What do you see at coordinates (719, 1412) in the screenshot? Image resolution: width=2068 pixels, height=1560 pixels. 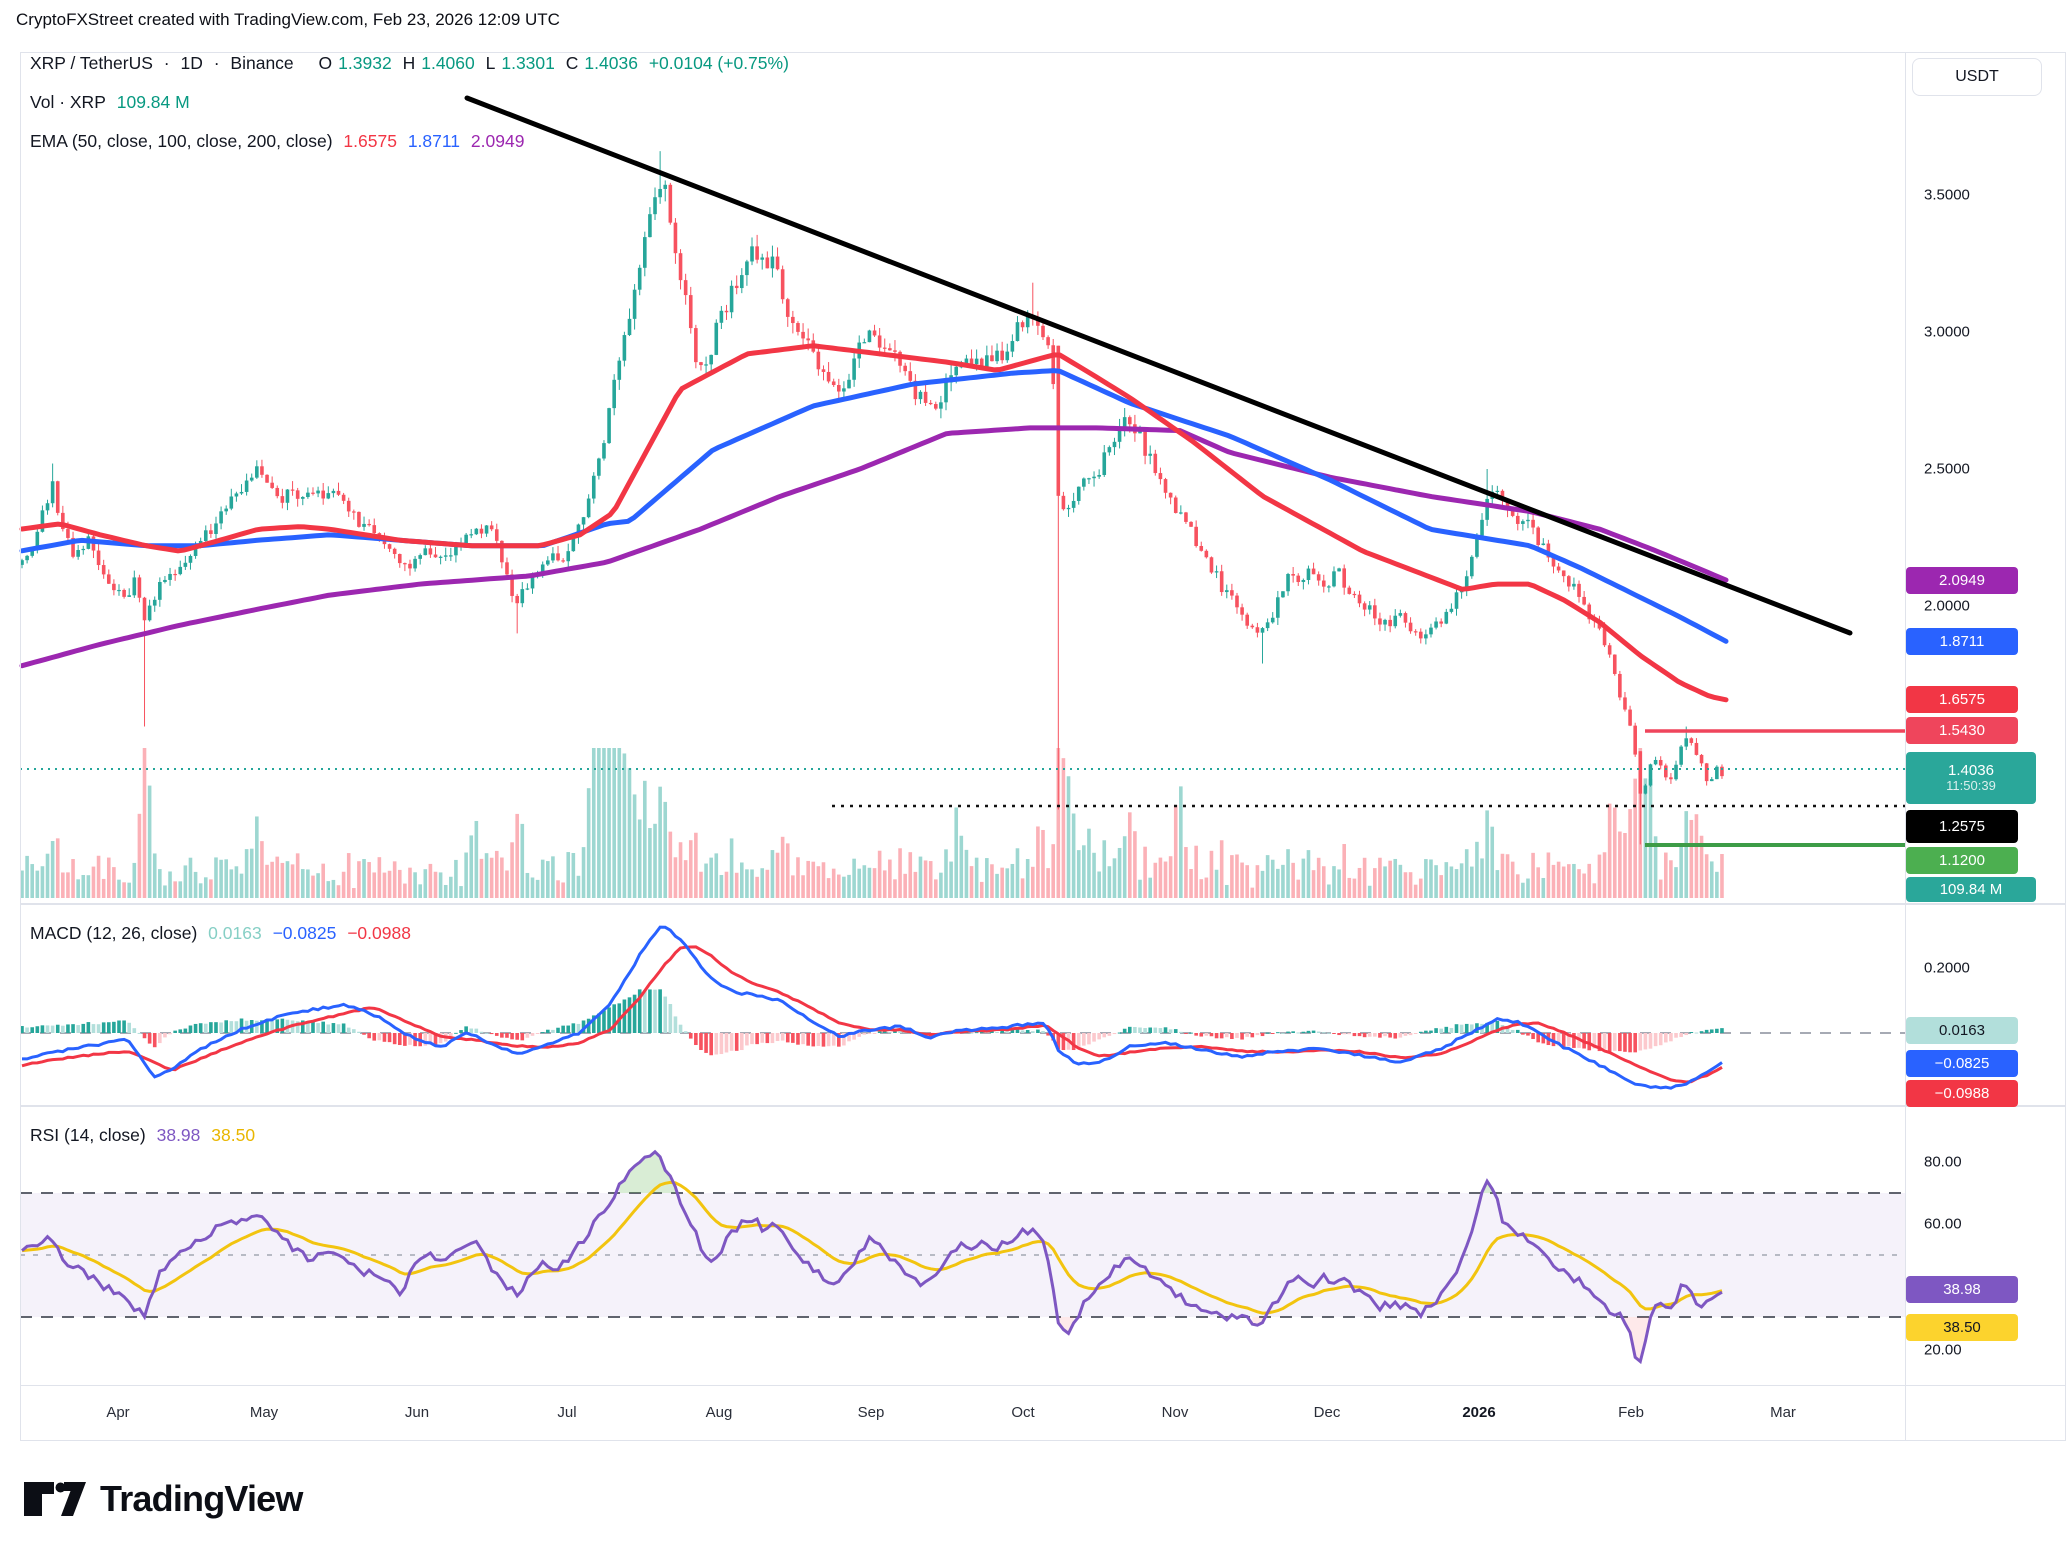 I see `time-axis-label: Aug` at bounding box center [719, 1412].